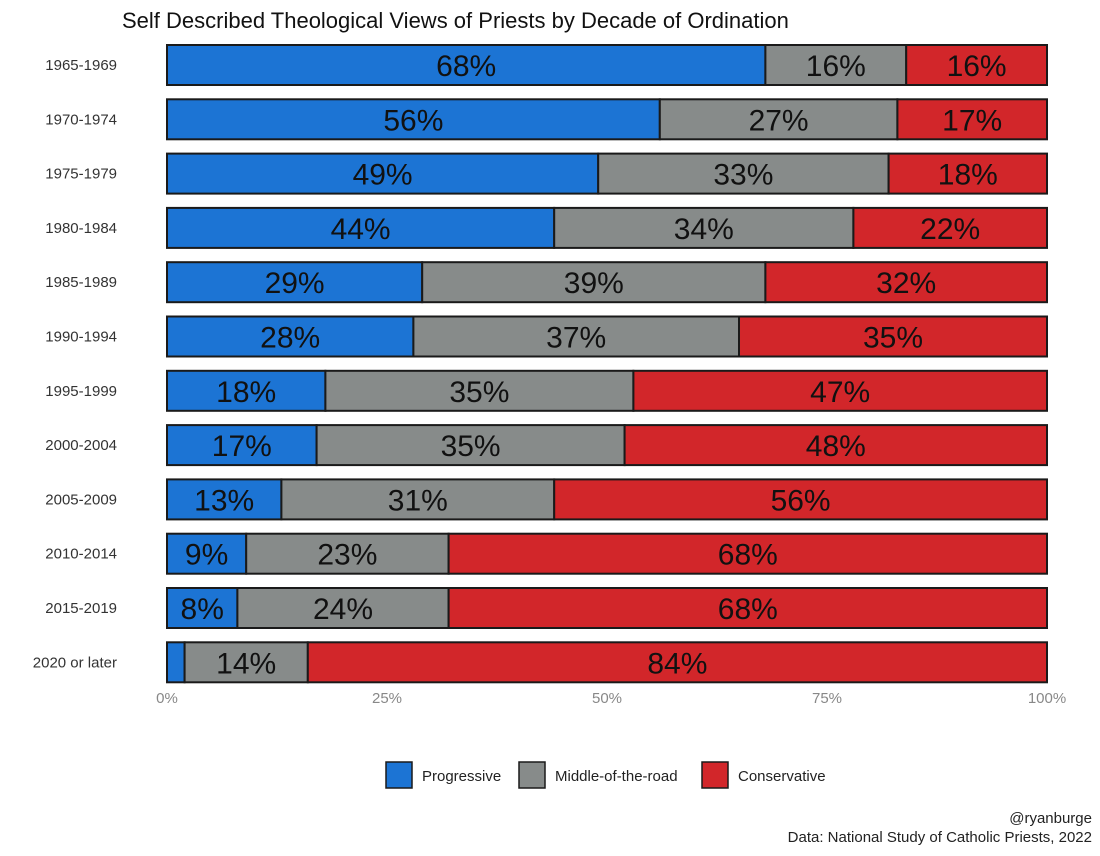  I want to click on segment-value-label: 28%, so click(290, 338).